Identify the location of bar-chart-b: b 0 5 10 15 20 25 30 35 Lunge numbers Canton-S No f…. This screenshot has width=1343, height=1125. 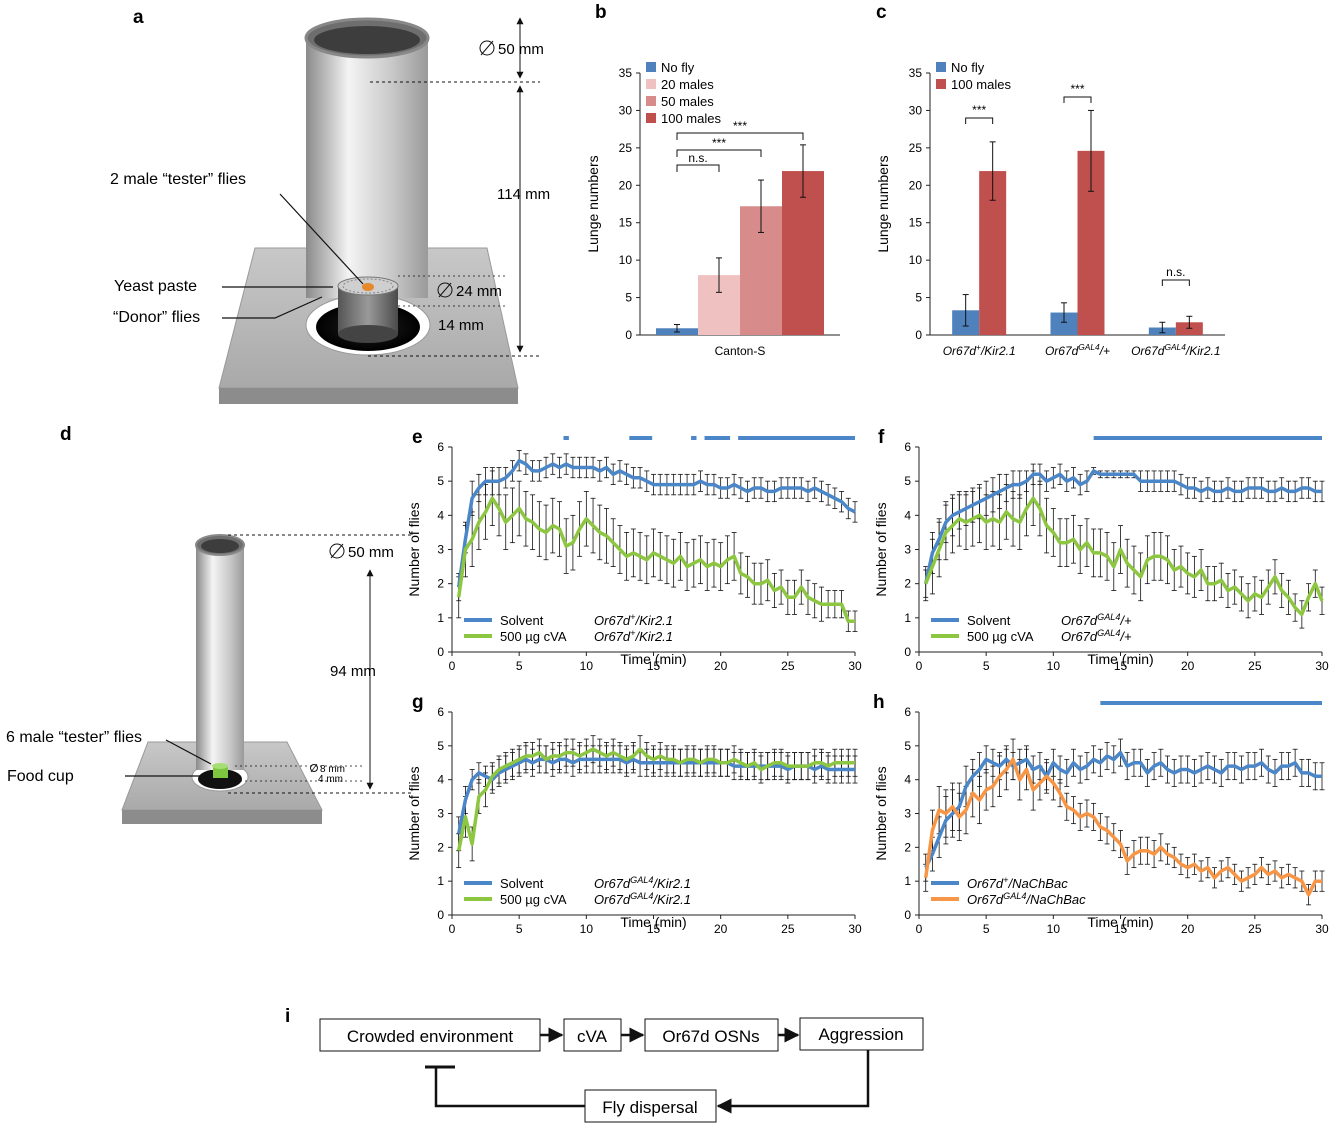
(712, 180).